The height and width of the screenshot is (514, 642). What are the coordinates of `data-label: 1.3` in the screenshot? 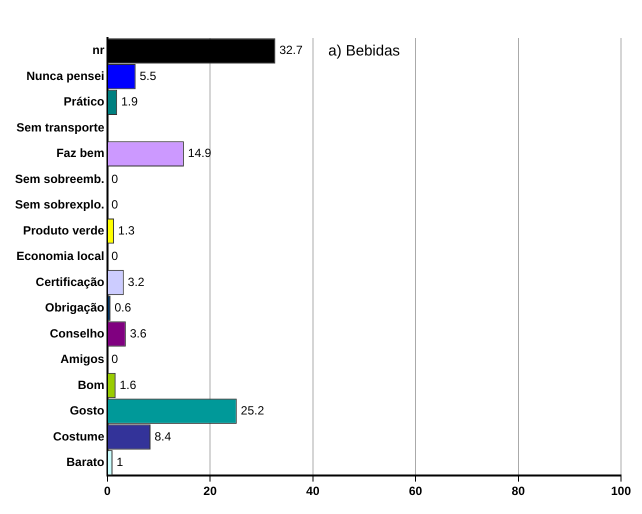 It's located at (127, 230).